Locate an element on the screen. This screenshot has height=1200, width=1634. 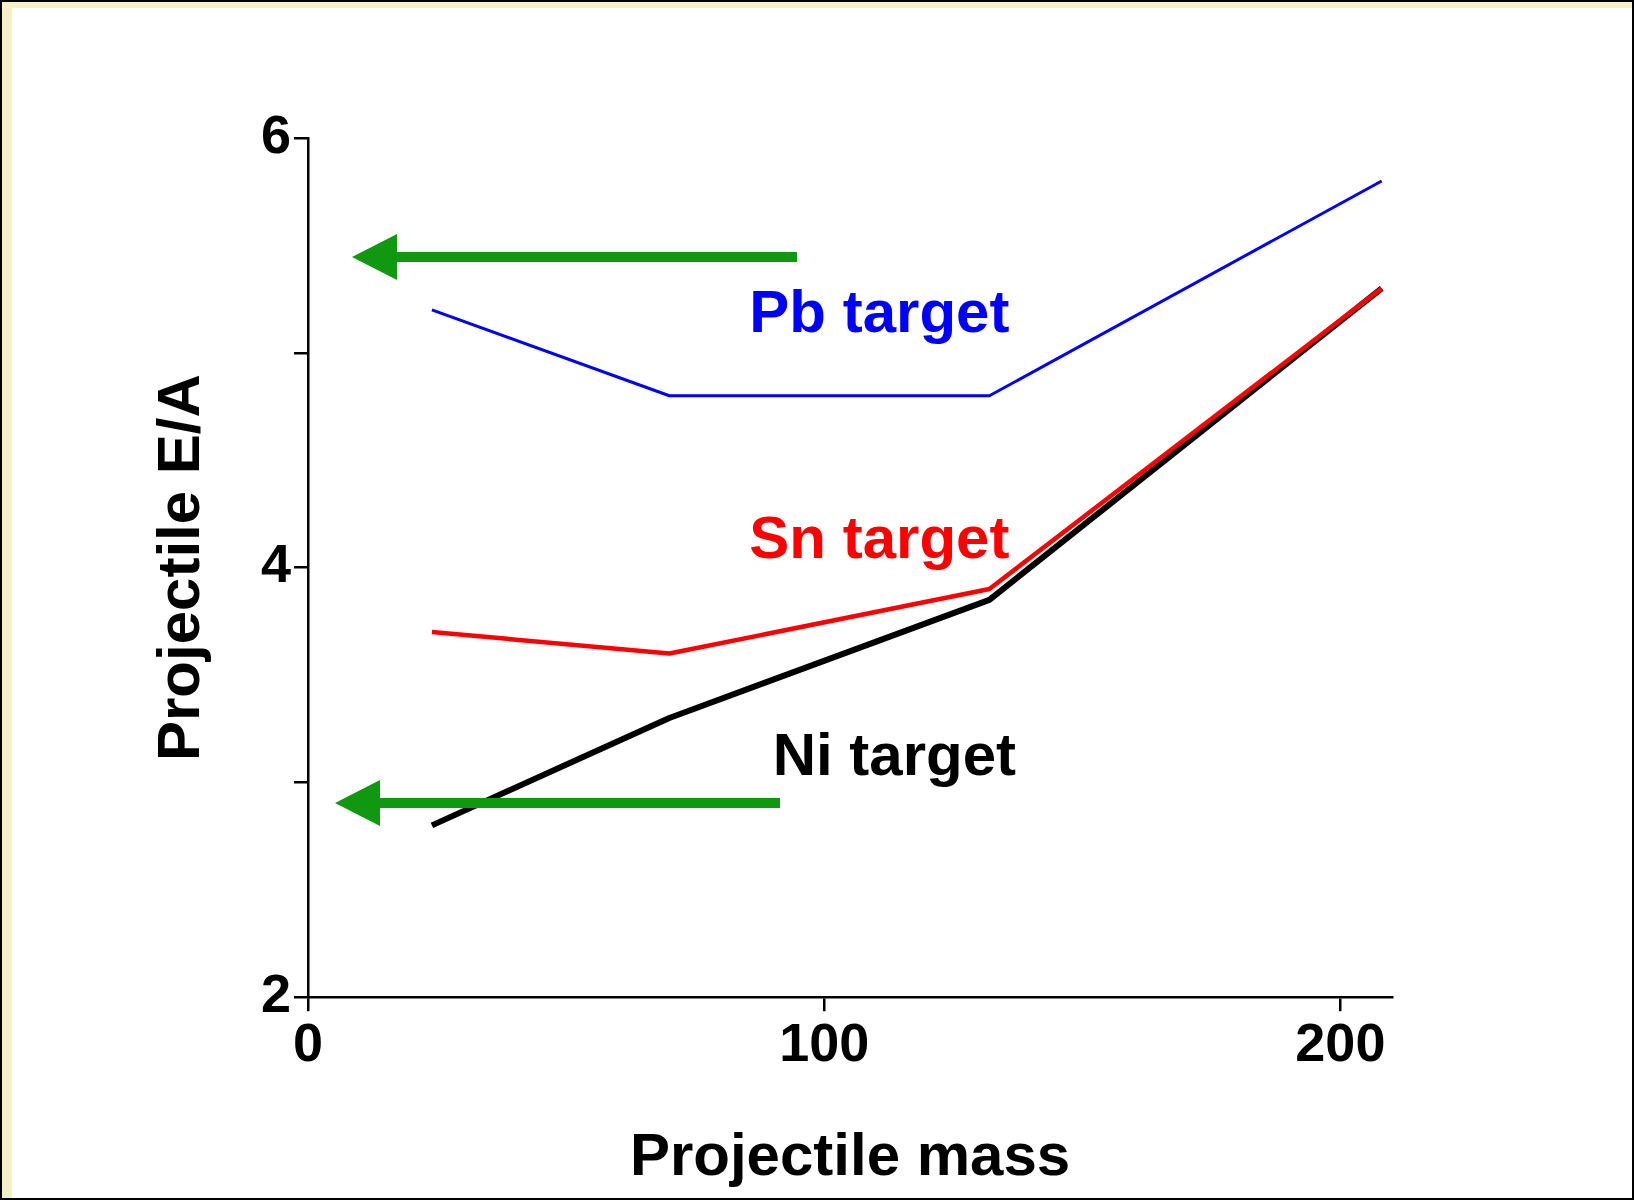
x-tick-label: 0 is located at coordinates (308, 1042).